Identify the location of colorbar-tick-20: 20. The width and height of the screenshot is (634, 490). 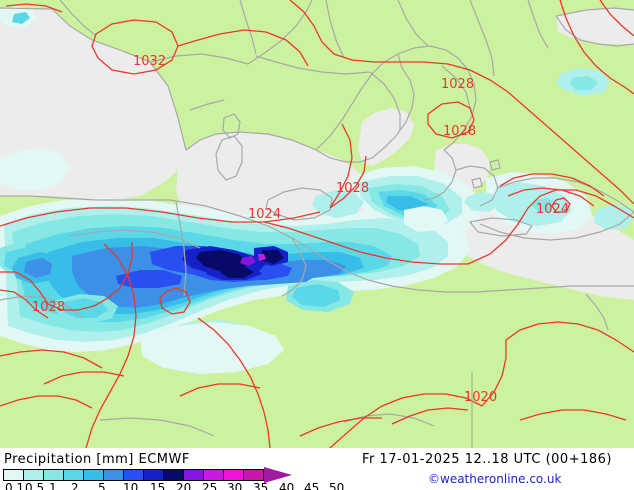
(184, 485).